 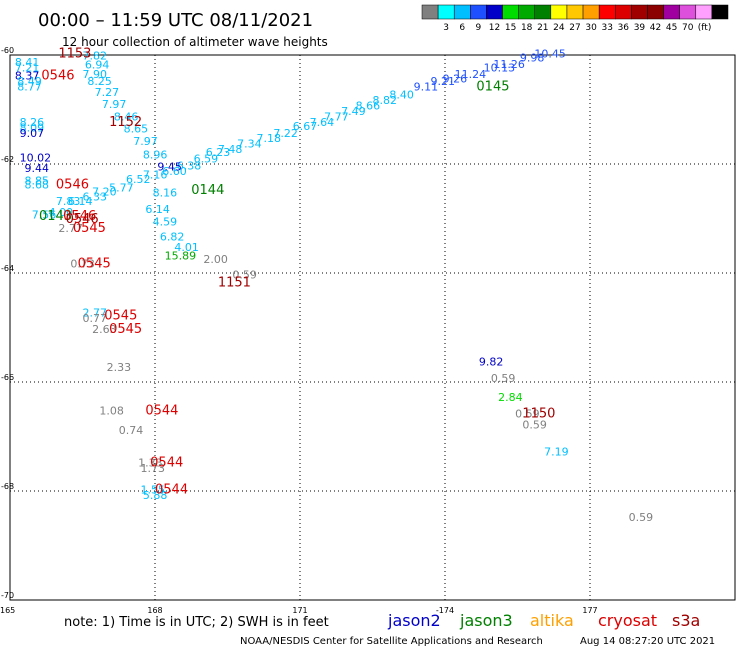 I want to click on colorbar-label: 45, so click(x=671, y=28).